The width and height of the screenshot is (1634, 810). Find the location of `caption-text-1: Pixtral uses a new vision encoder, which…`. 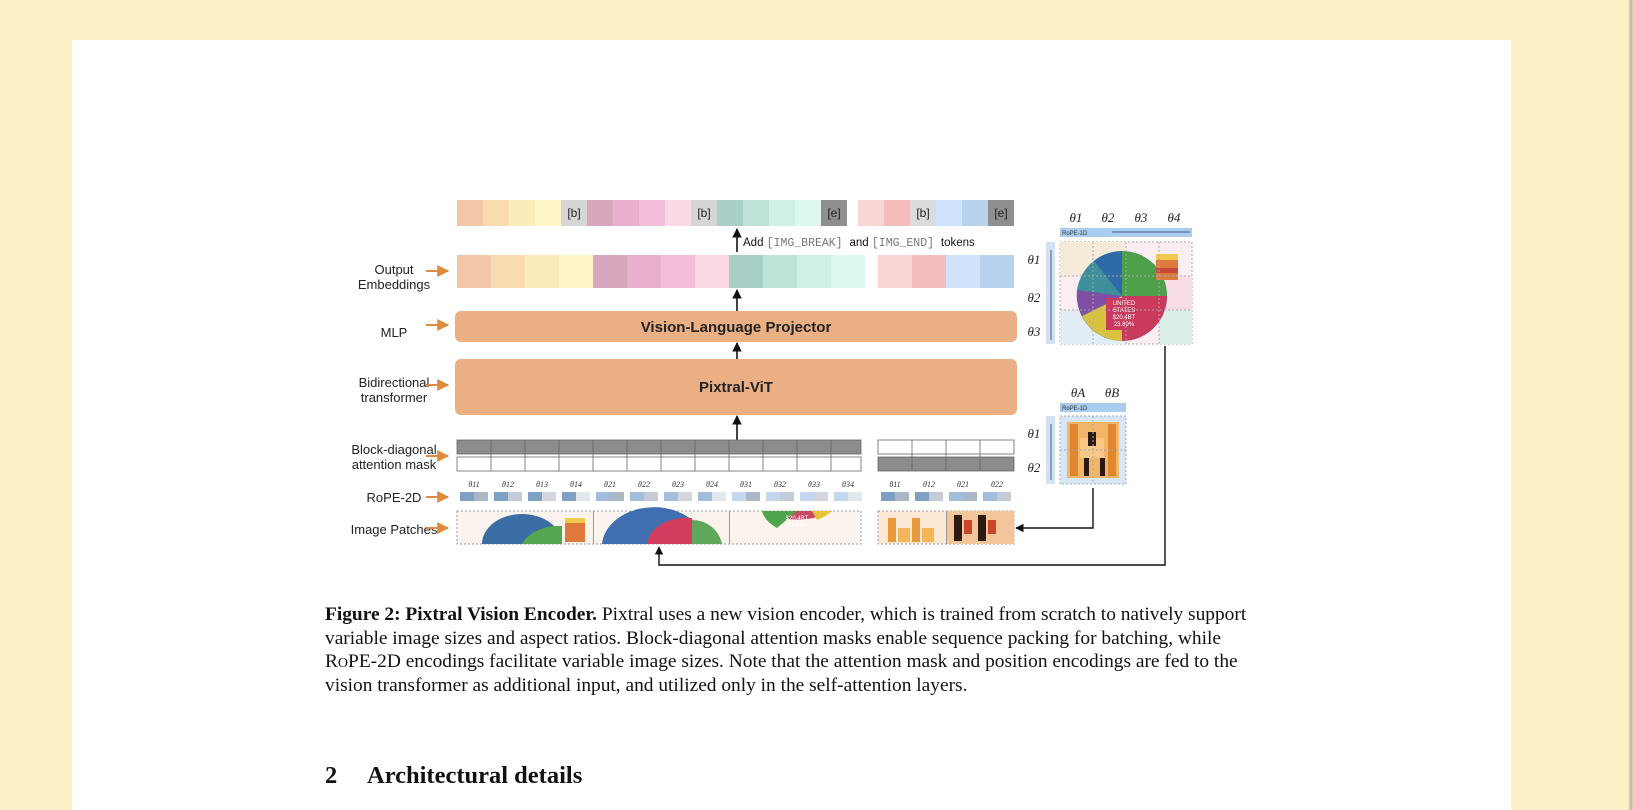

caption-text-1: Pixtral uses a new vision encoder, which… is located at coordinates (786, 626).